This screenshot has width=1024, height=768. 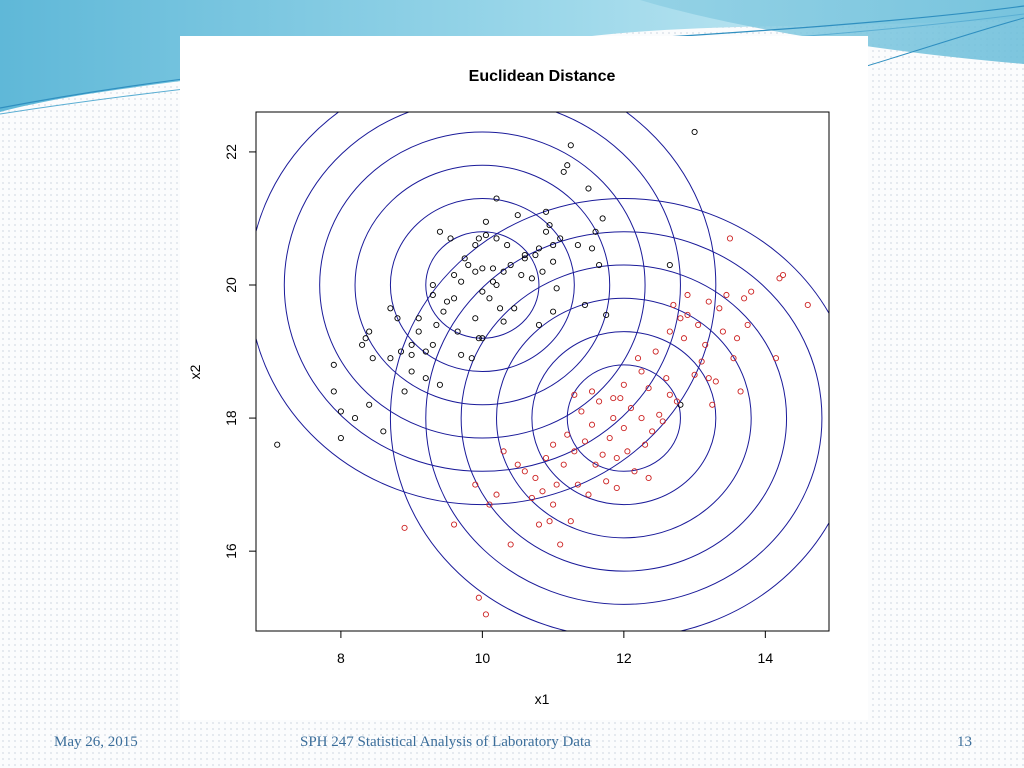 What do you see at coordinates (542, 699) in the screenshot?
I see `x-axis-label: x1` at bounding box center [542, 699].